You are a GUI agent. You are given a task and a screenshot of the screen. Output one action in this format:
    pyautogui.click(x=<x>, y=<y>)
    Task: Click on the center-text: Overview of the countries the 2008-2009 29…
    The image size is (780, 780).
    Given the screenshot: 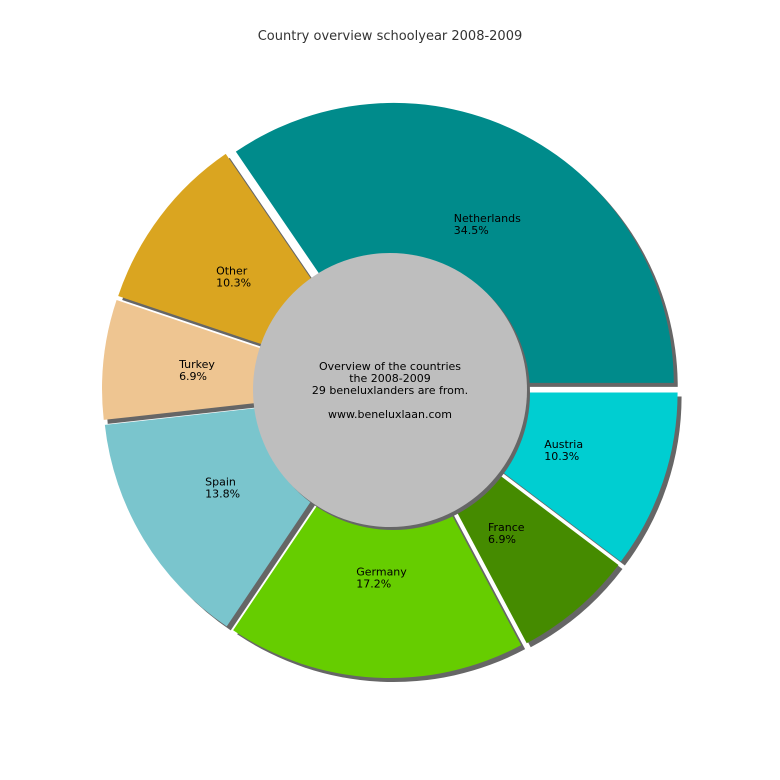 What is the action you would take?
    pyautogui.click(x=390, y=390)
    